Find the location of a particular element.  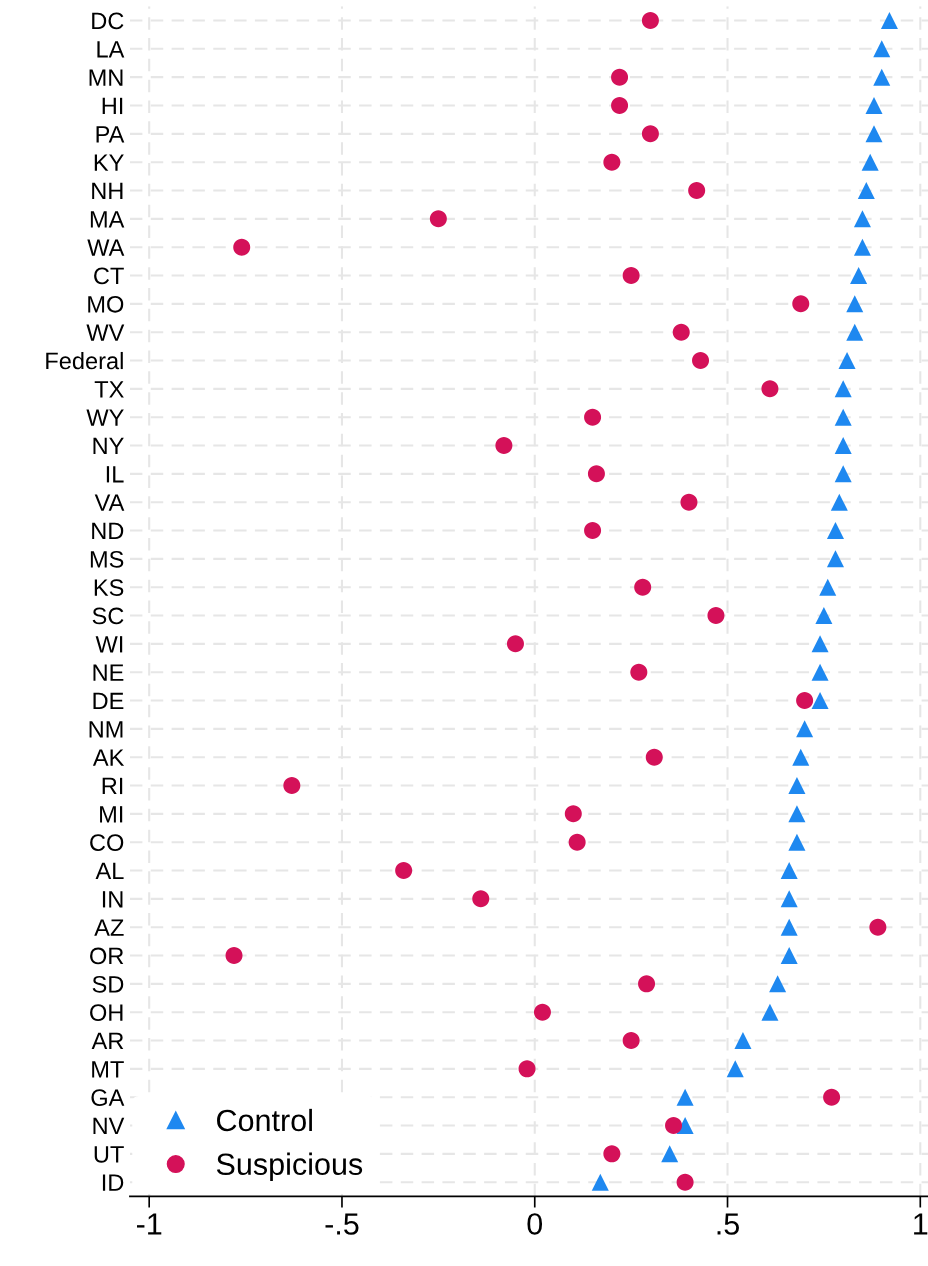

y-tick-label: GA is located at coordinates (108, 1097).